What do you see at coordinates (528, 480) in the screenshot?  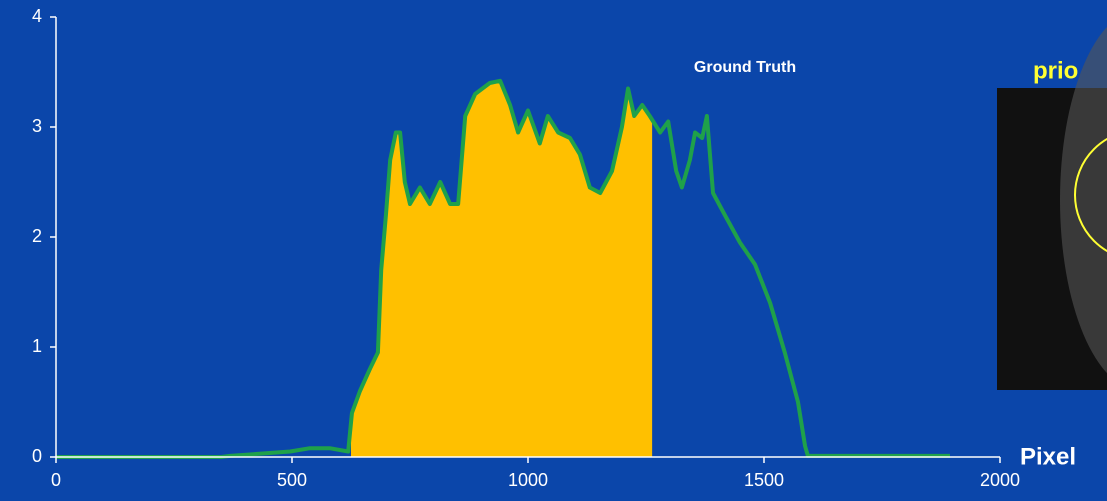 I see `x-tick-label: 1000` at bounding box center [528, 480].